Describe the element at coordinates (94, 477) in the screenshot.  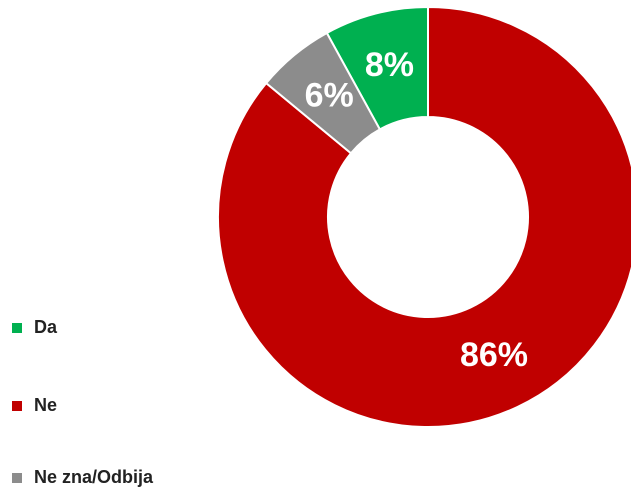
I see `legend-label: Ne zna/Odbija` at that location.